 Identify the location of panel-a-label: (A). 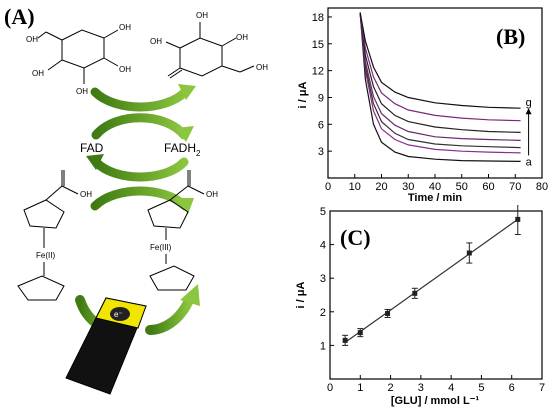
(19, 16).